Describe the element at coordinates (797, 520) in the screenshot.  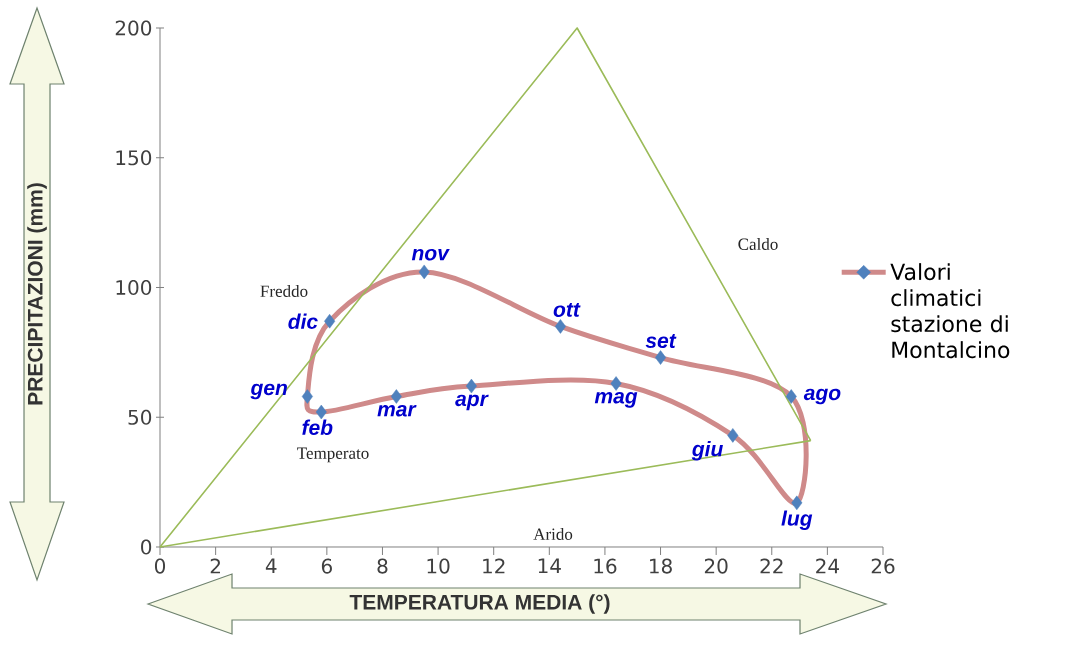
I see `annotation: lug` at that location.